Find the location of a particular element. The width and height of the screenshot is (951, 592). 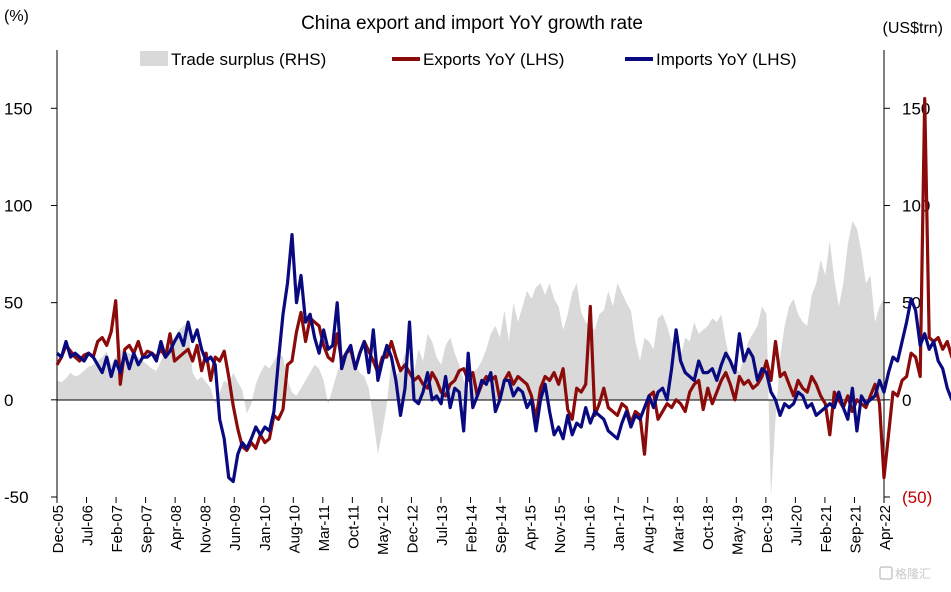

right-y-tick-label: (50) is located at coordinates (917, 497).